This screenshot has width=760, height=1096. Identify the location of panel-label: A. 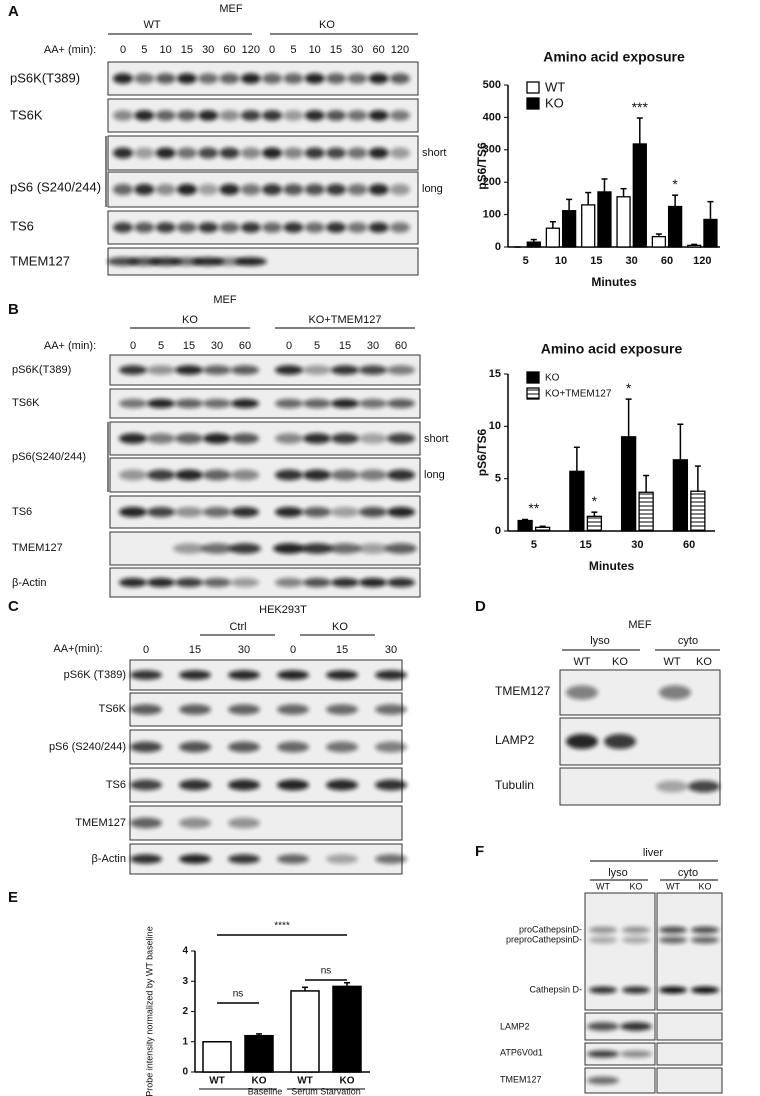
(13, 11).